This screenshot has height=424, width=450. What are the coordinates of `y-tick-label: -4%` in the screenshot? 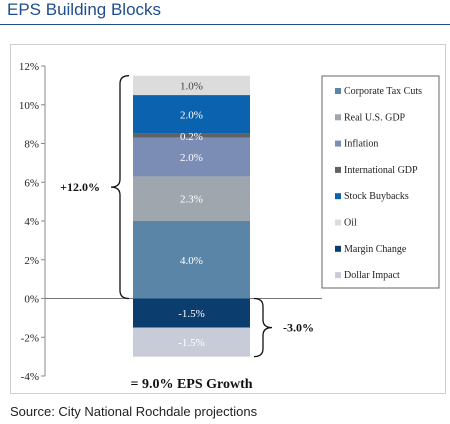 It's located at (30, 377).